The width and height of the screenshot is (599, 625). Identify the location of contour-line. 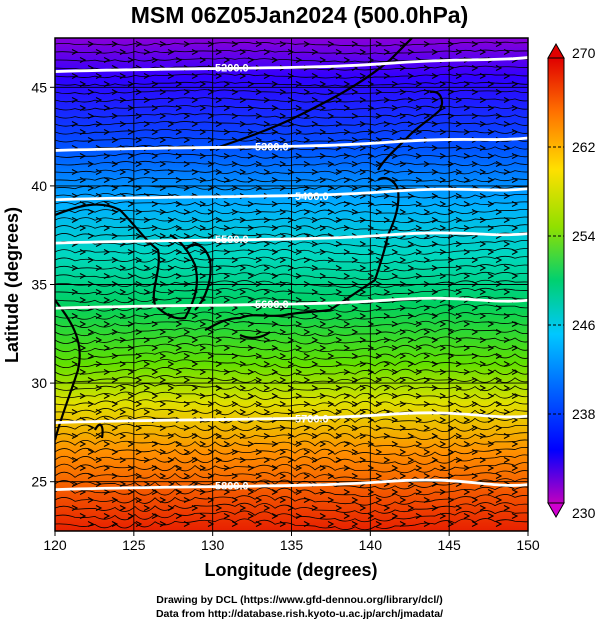
(291, 303).